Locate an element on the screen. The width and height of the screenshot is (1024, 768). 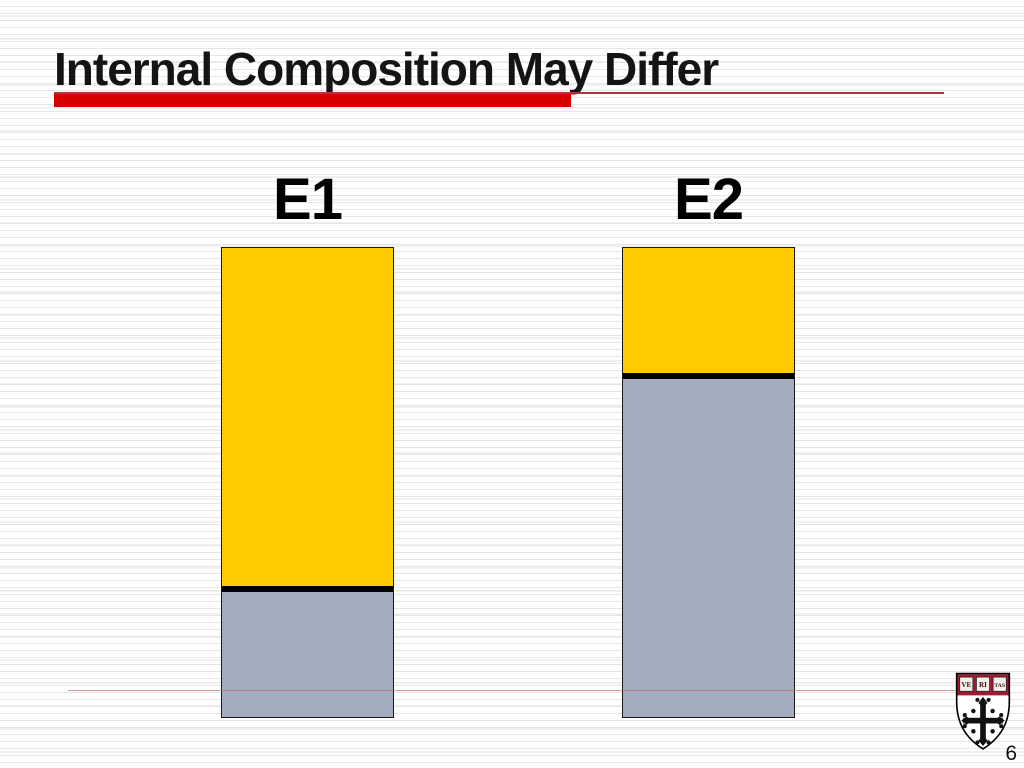
bar-label-e1: E1 is located at coordinates (308, 199).